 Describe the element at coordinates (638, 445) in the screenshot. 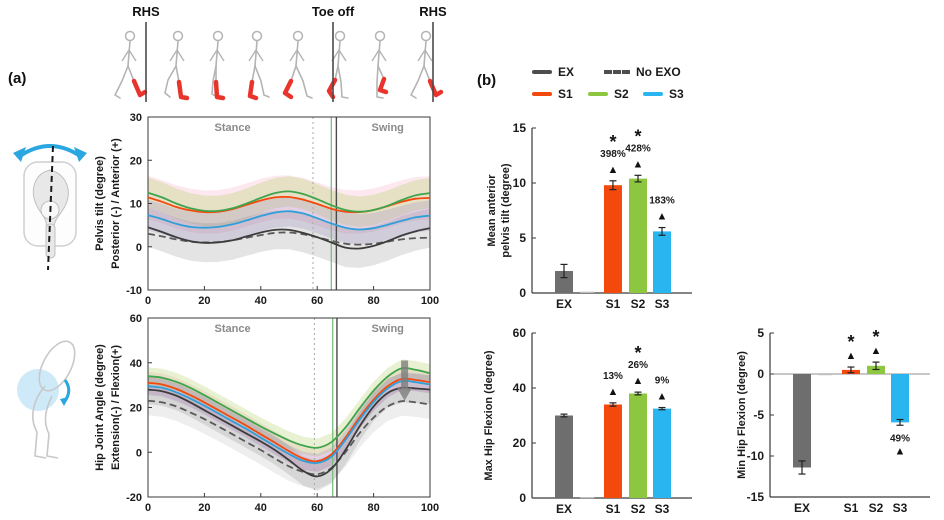

I see `bar-s2` at that location.